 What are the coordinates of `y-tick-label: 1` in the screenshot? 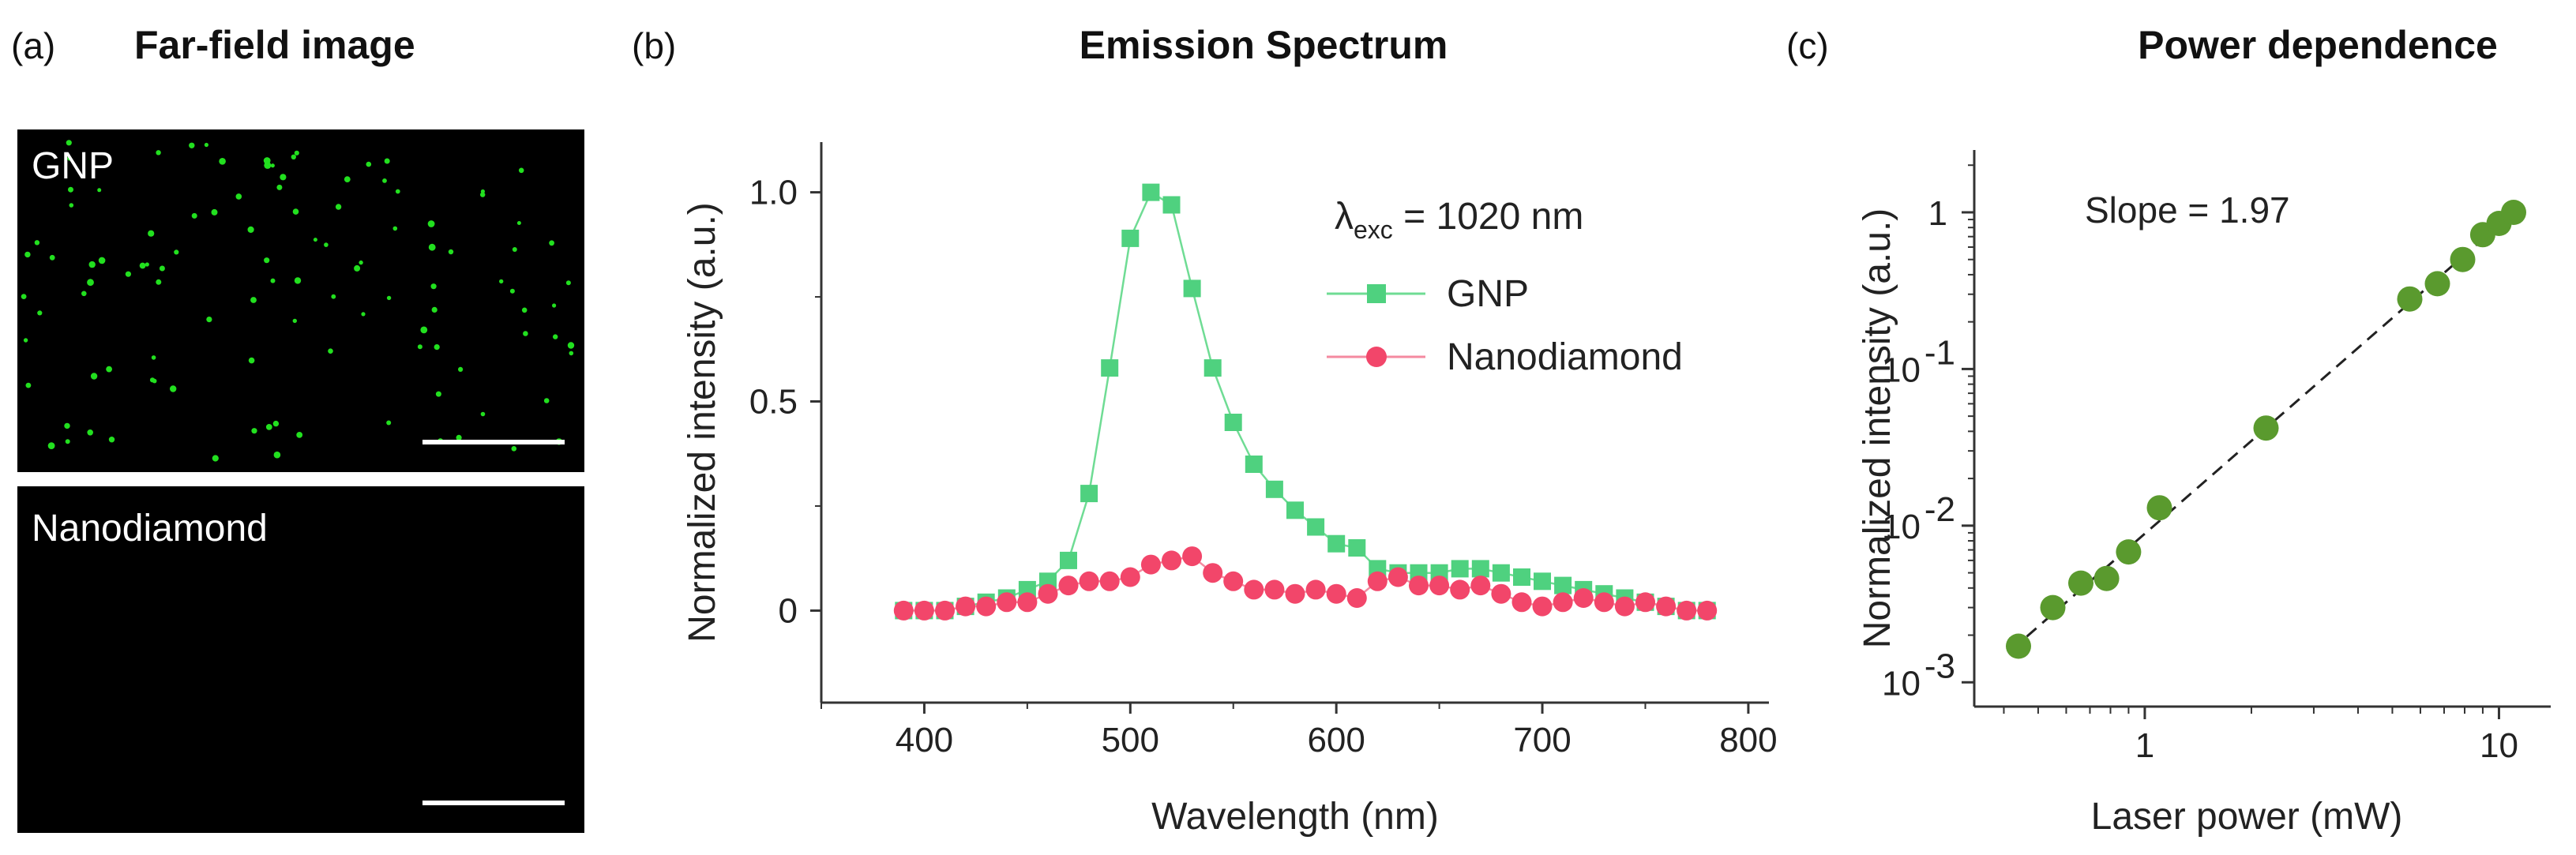 It's located at (1937, 213).